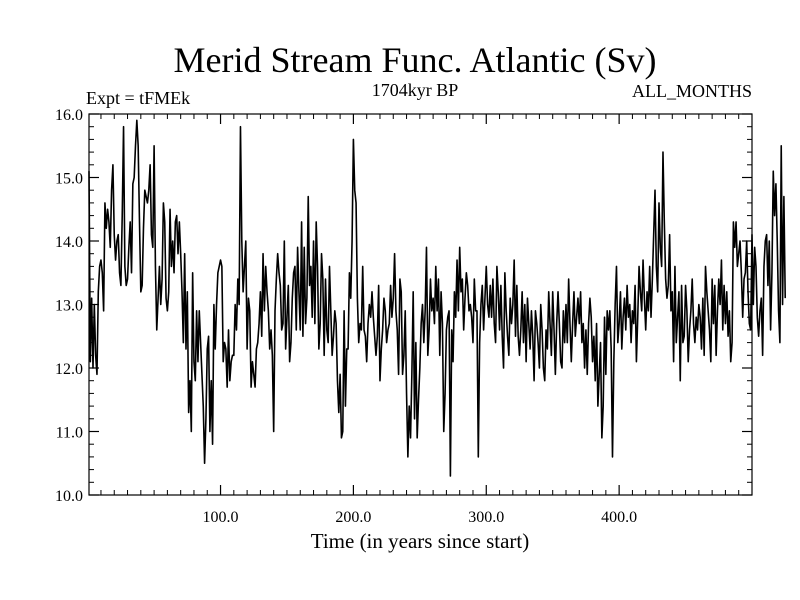  Describe the element at coordinates (415, 60) in the screenshot. I see `chart-title: Merid Stream Func. Atlantic (Sv)` at that location.